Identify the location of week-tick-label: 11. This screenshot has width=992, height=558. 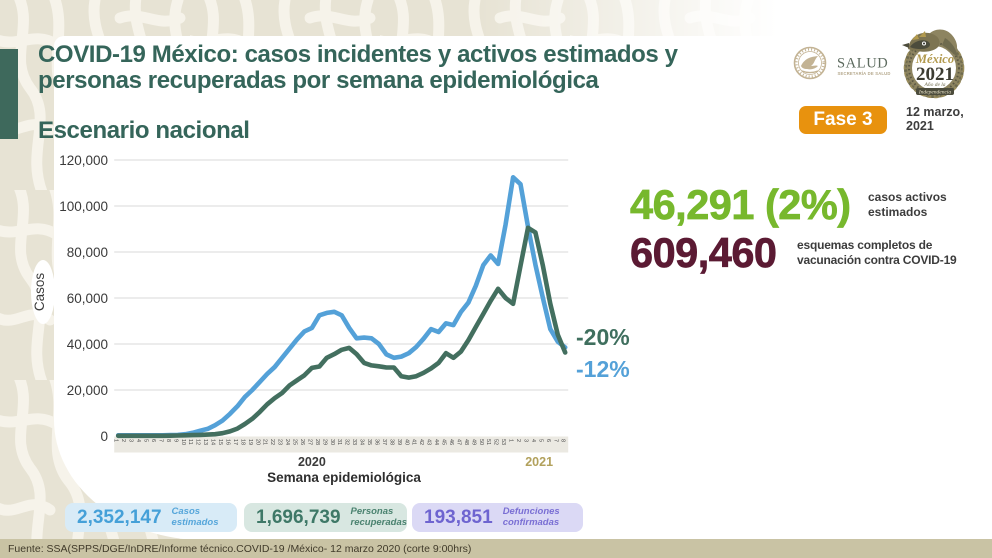
(190, 442).